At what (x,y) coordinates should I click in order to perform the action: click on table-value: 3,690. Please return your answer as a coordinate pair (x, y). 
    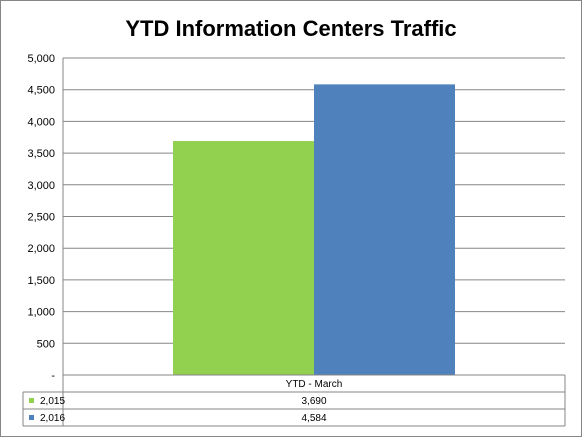
    Looking at the image, I should click on (313, 401).